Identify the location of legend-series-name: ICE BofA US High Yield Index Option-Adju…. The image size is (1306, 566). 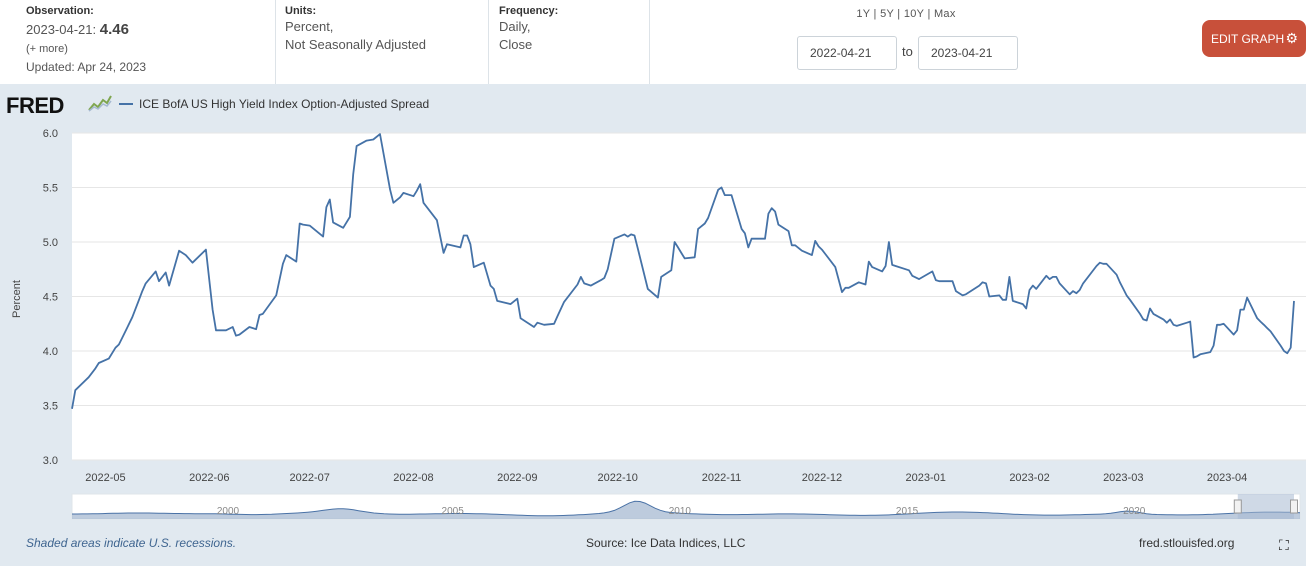
(284, 104).